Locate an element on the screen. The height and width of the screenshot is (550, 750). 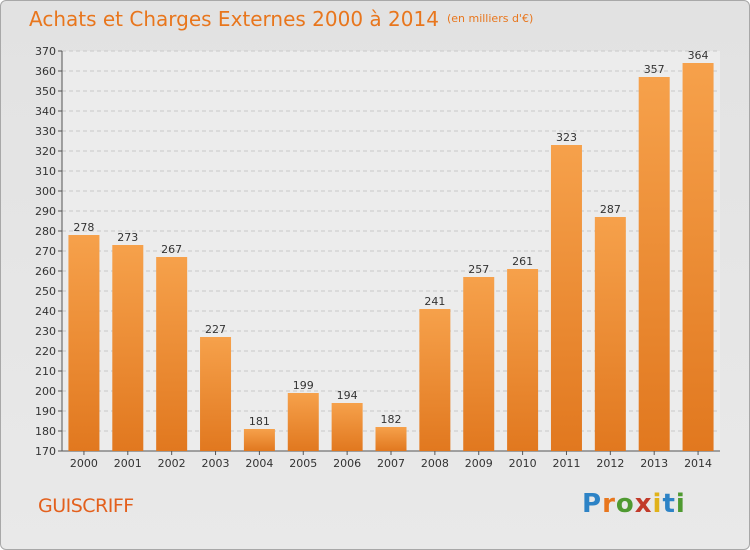
y-tick-label: 200 is located at coordinates (45, 391).